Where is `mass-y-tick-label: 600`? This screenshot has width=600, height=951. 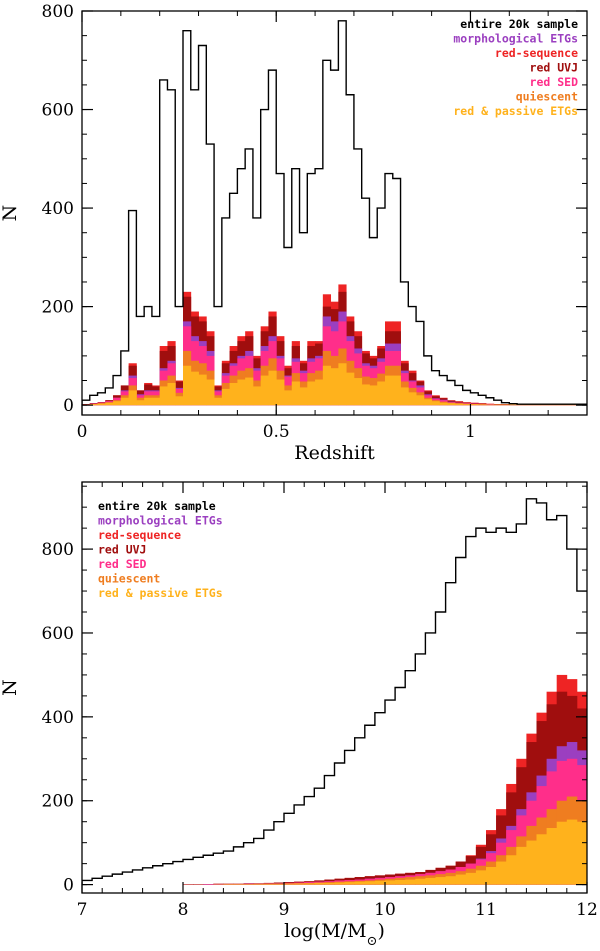 mass-y-tick-label: 600 is located at coordinates (58, 634).